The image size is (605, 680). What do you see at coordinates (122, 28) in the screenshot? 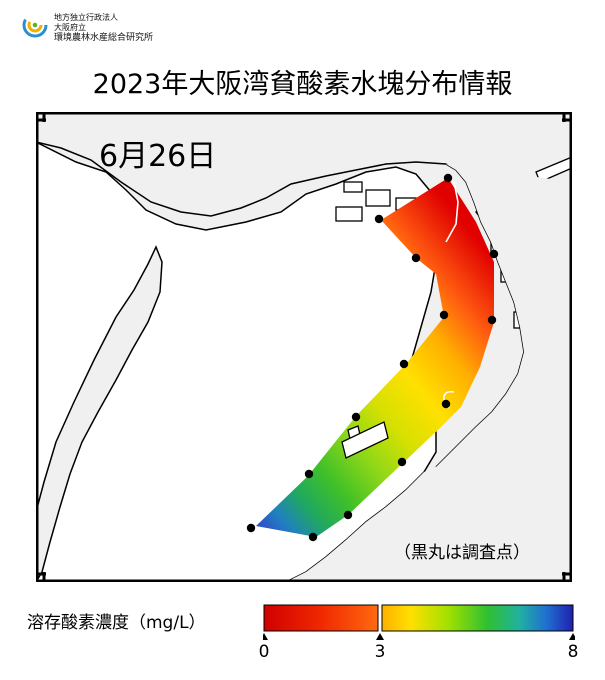
I see `institute-logo: 地方独立行政法人 大阪府立 環境農林水産総合研究所` at bounding box center [122, 28].